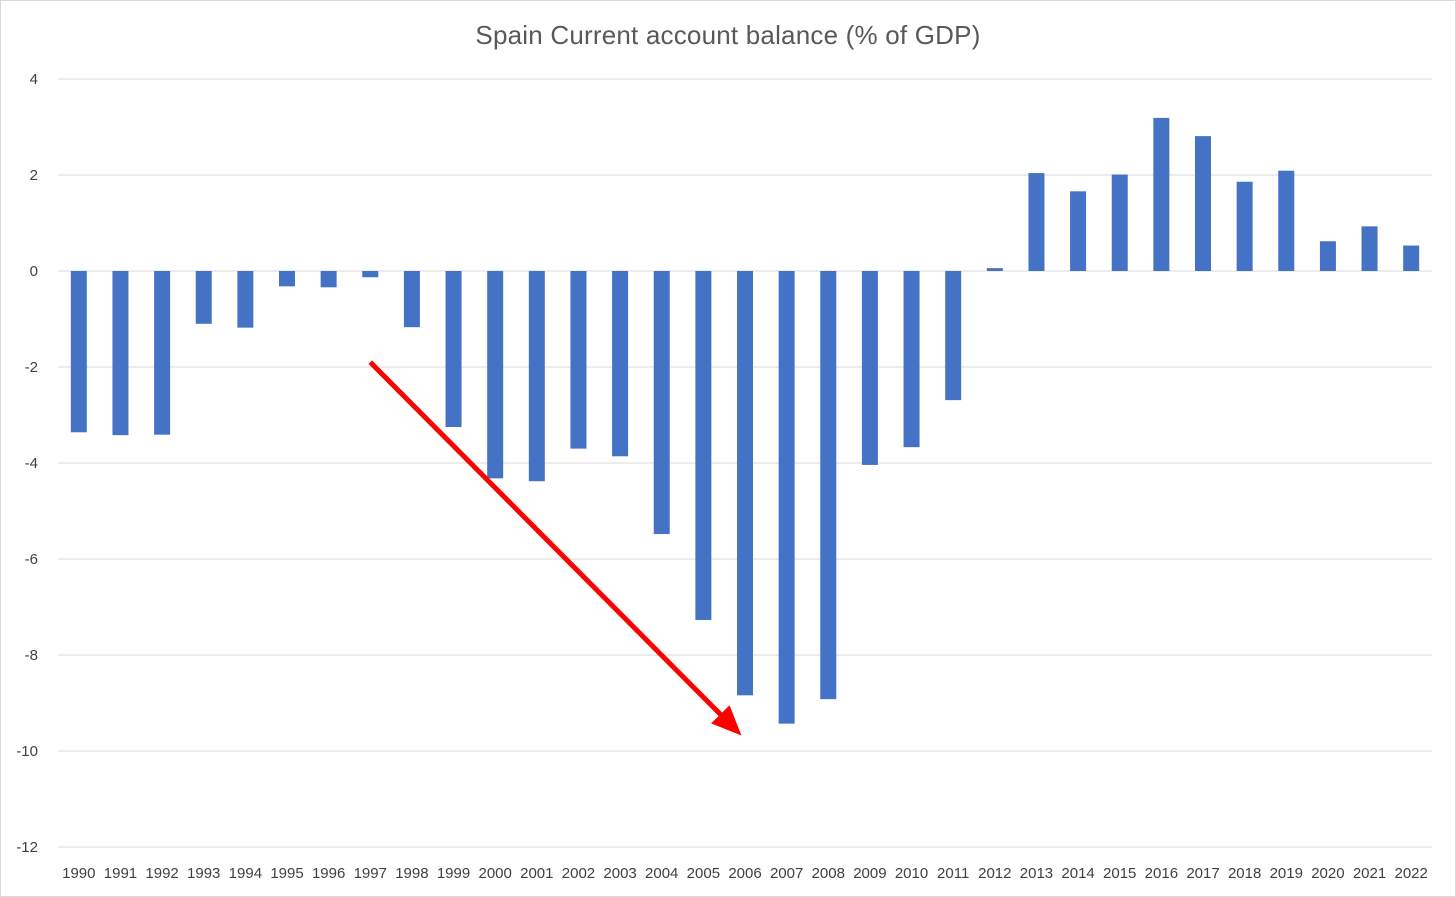 This screenshot has height=897, width=1456. I want to click on y-axis-ticks: 4 2 0 -2 -4 -6 -8 -10 -12, so click(27, 463).